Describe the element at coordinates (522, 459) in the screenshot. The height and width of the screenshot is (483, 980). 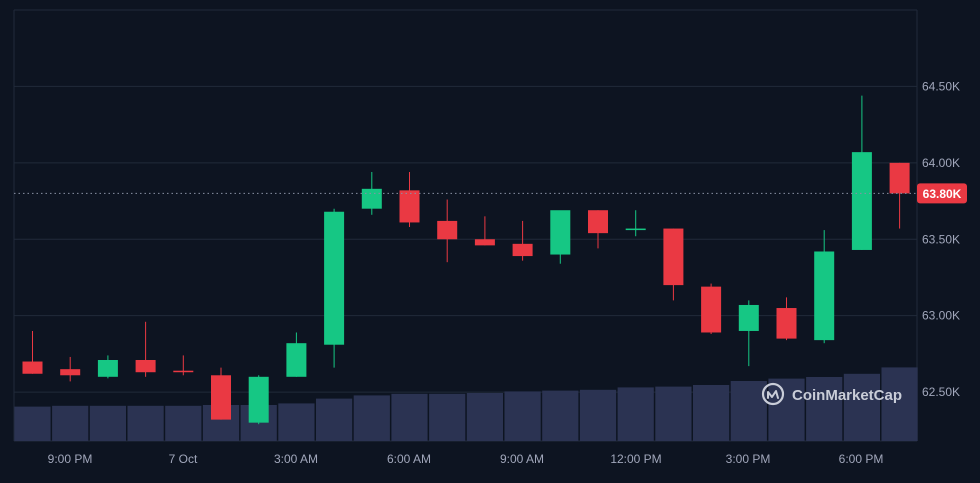
I see `x-tick-label: 9:00 AM` at that location.